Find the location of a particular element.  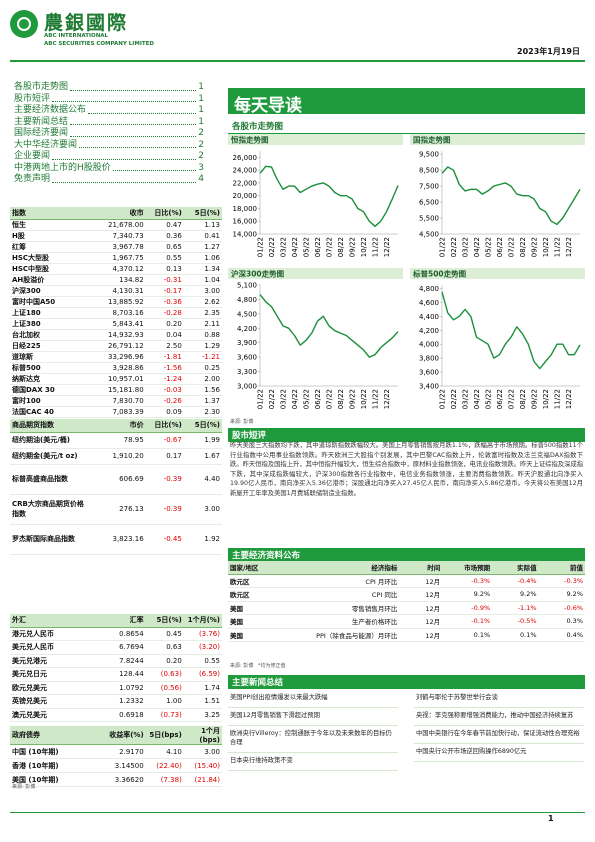

cell: (0.73) is located at coordinates (164, 715).